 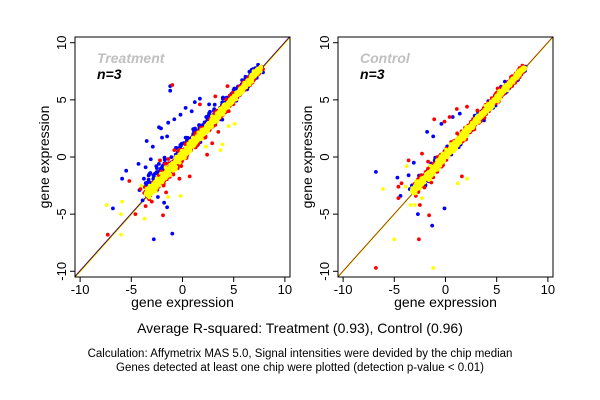 I want to click on x-tick-label: 5, so click(x=233, y=289).